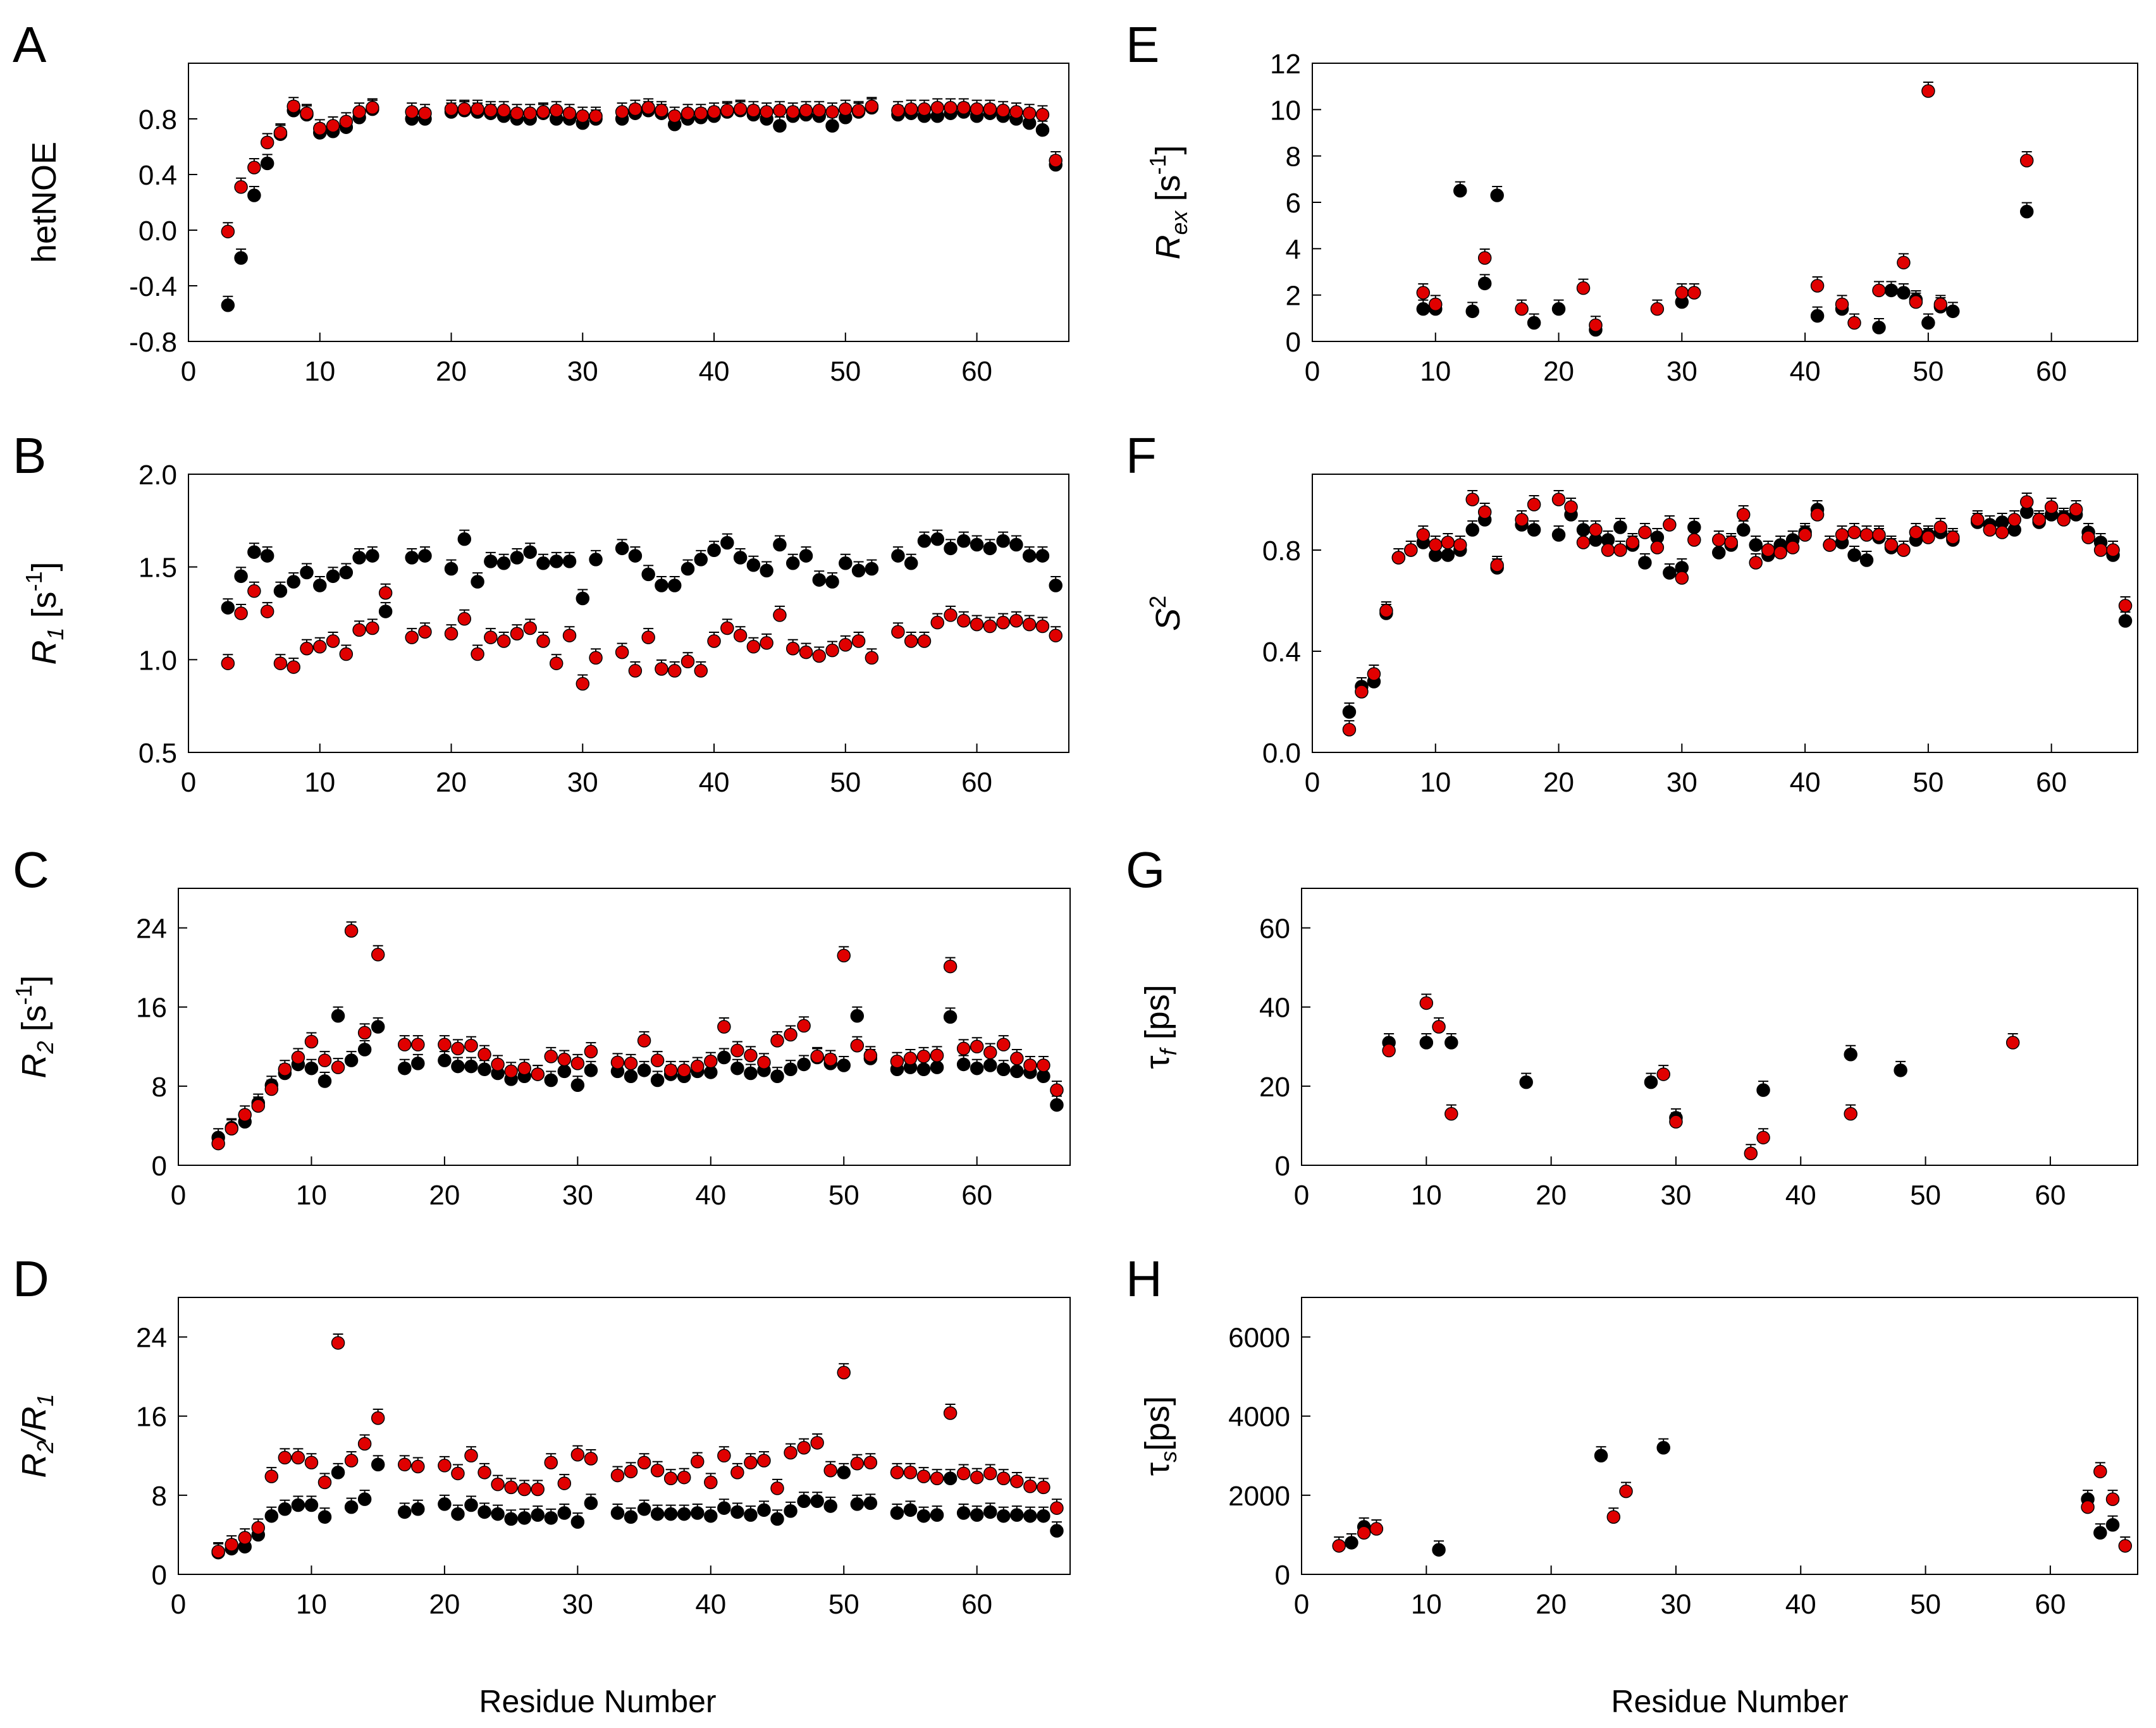  I want to click on x-tick-label: 30, so click(577, 1604).